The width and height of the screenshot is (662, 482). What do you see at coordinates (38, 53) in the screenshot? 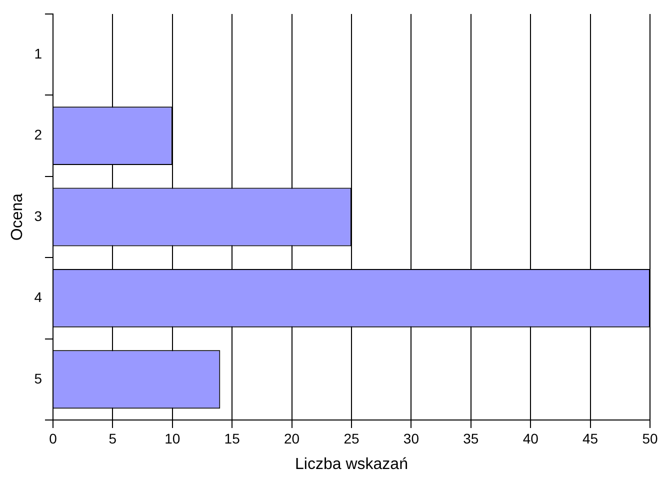
I see `y-tick-label: 1` at bounding box center [38, 53].